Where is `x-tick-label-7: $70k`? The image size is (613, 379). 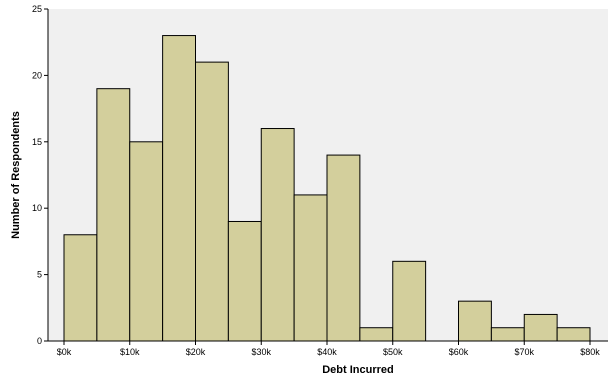 x-tick-label-7: $70k is located at coordinates (524, 352).